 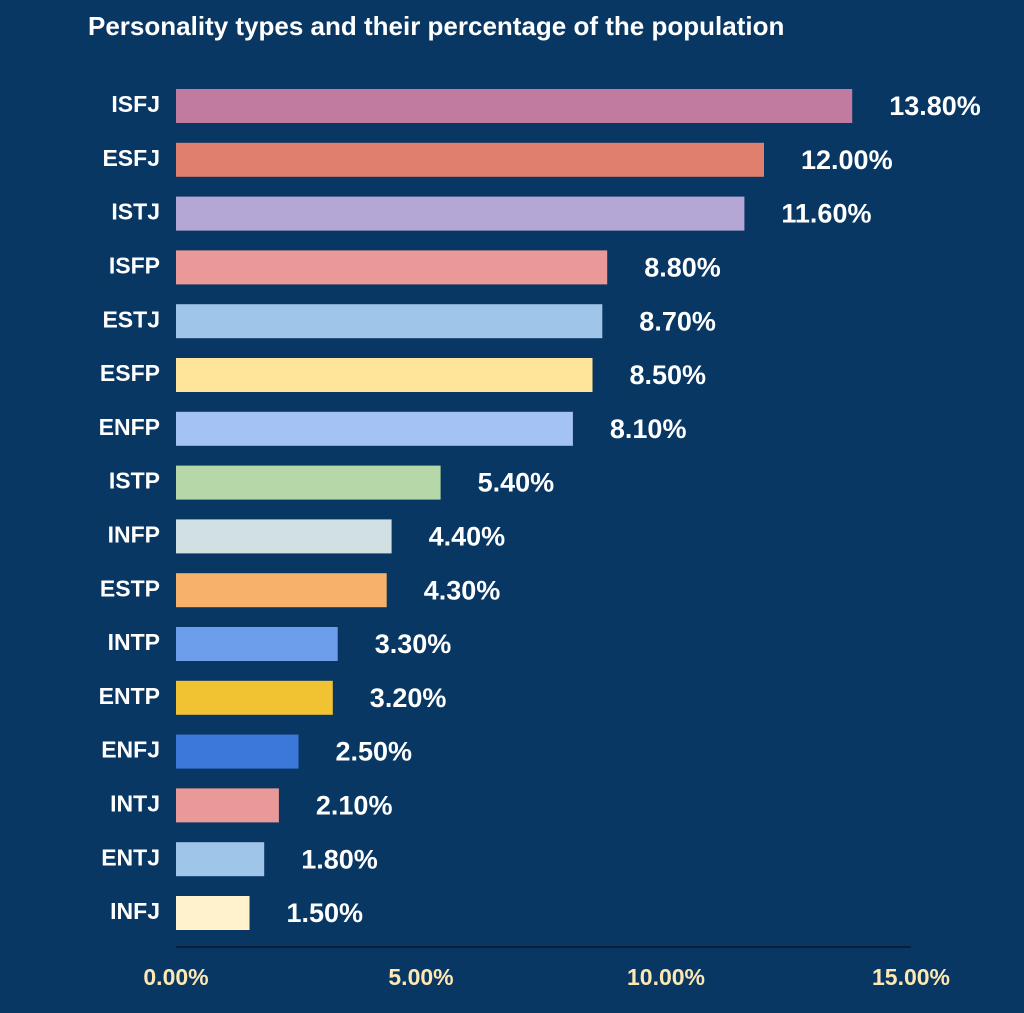 What do you see at coordinates (420, 977) in the screenshot?
I see `x-tick-label: 5.00%` at bounding box center [420, 977].